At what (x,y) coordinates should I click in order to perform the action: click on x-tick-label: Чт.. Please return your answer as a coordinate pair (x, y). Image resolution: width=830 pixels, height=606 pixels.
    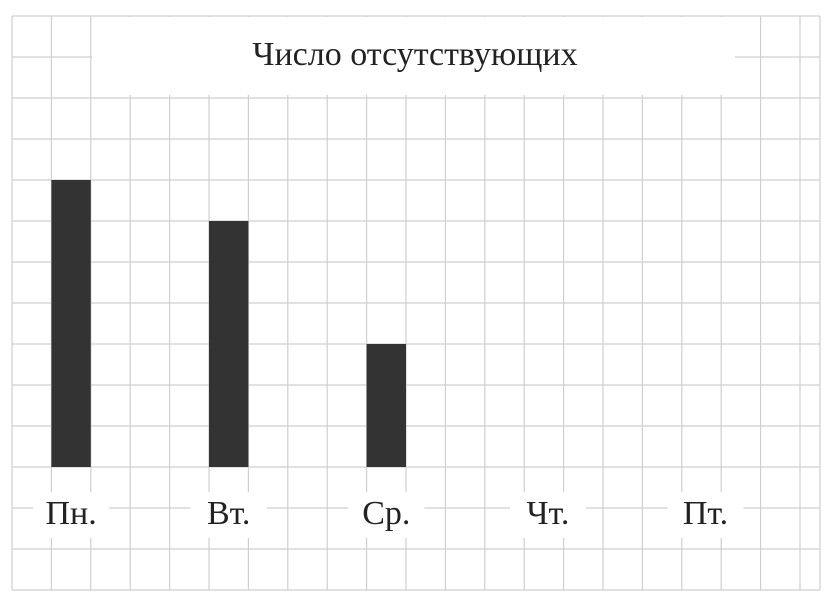
    Looking at the image, I should click on (547, 513).